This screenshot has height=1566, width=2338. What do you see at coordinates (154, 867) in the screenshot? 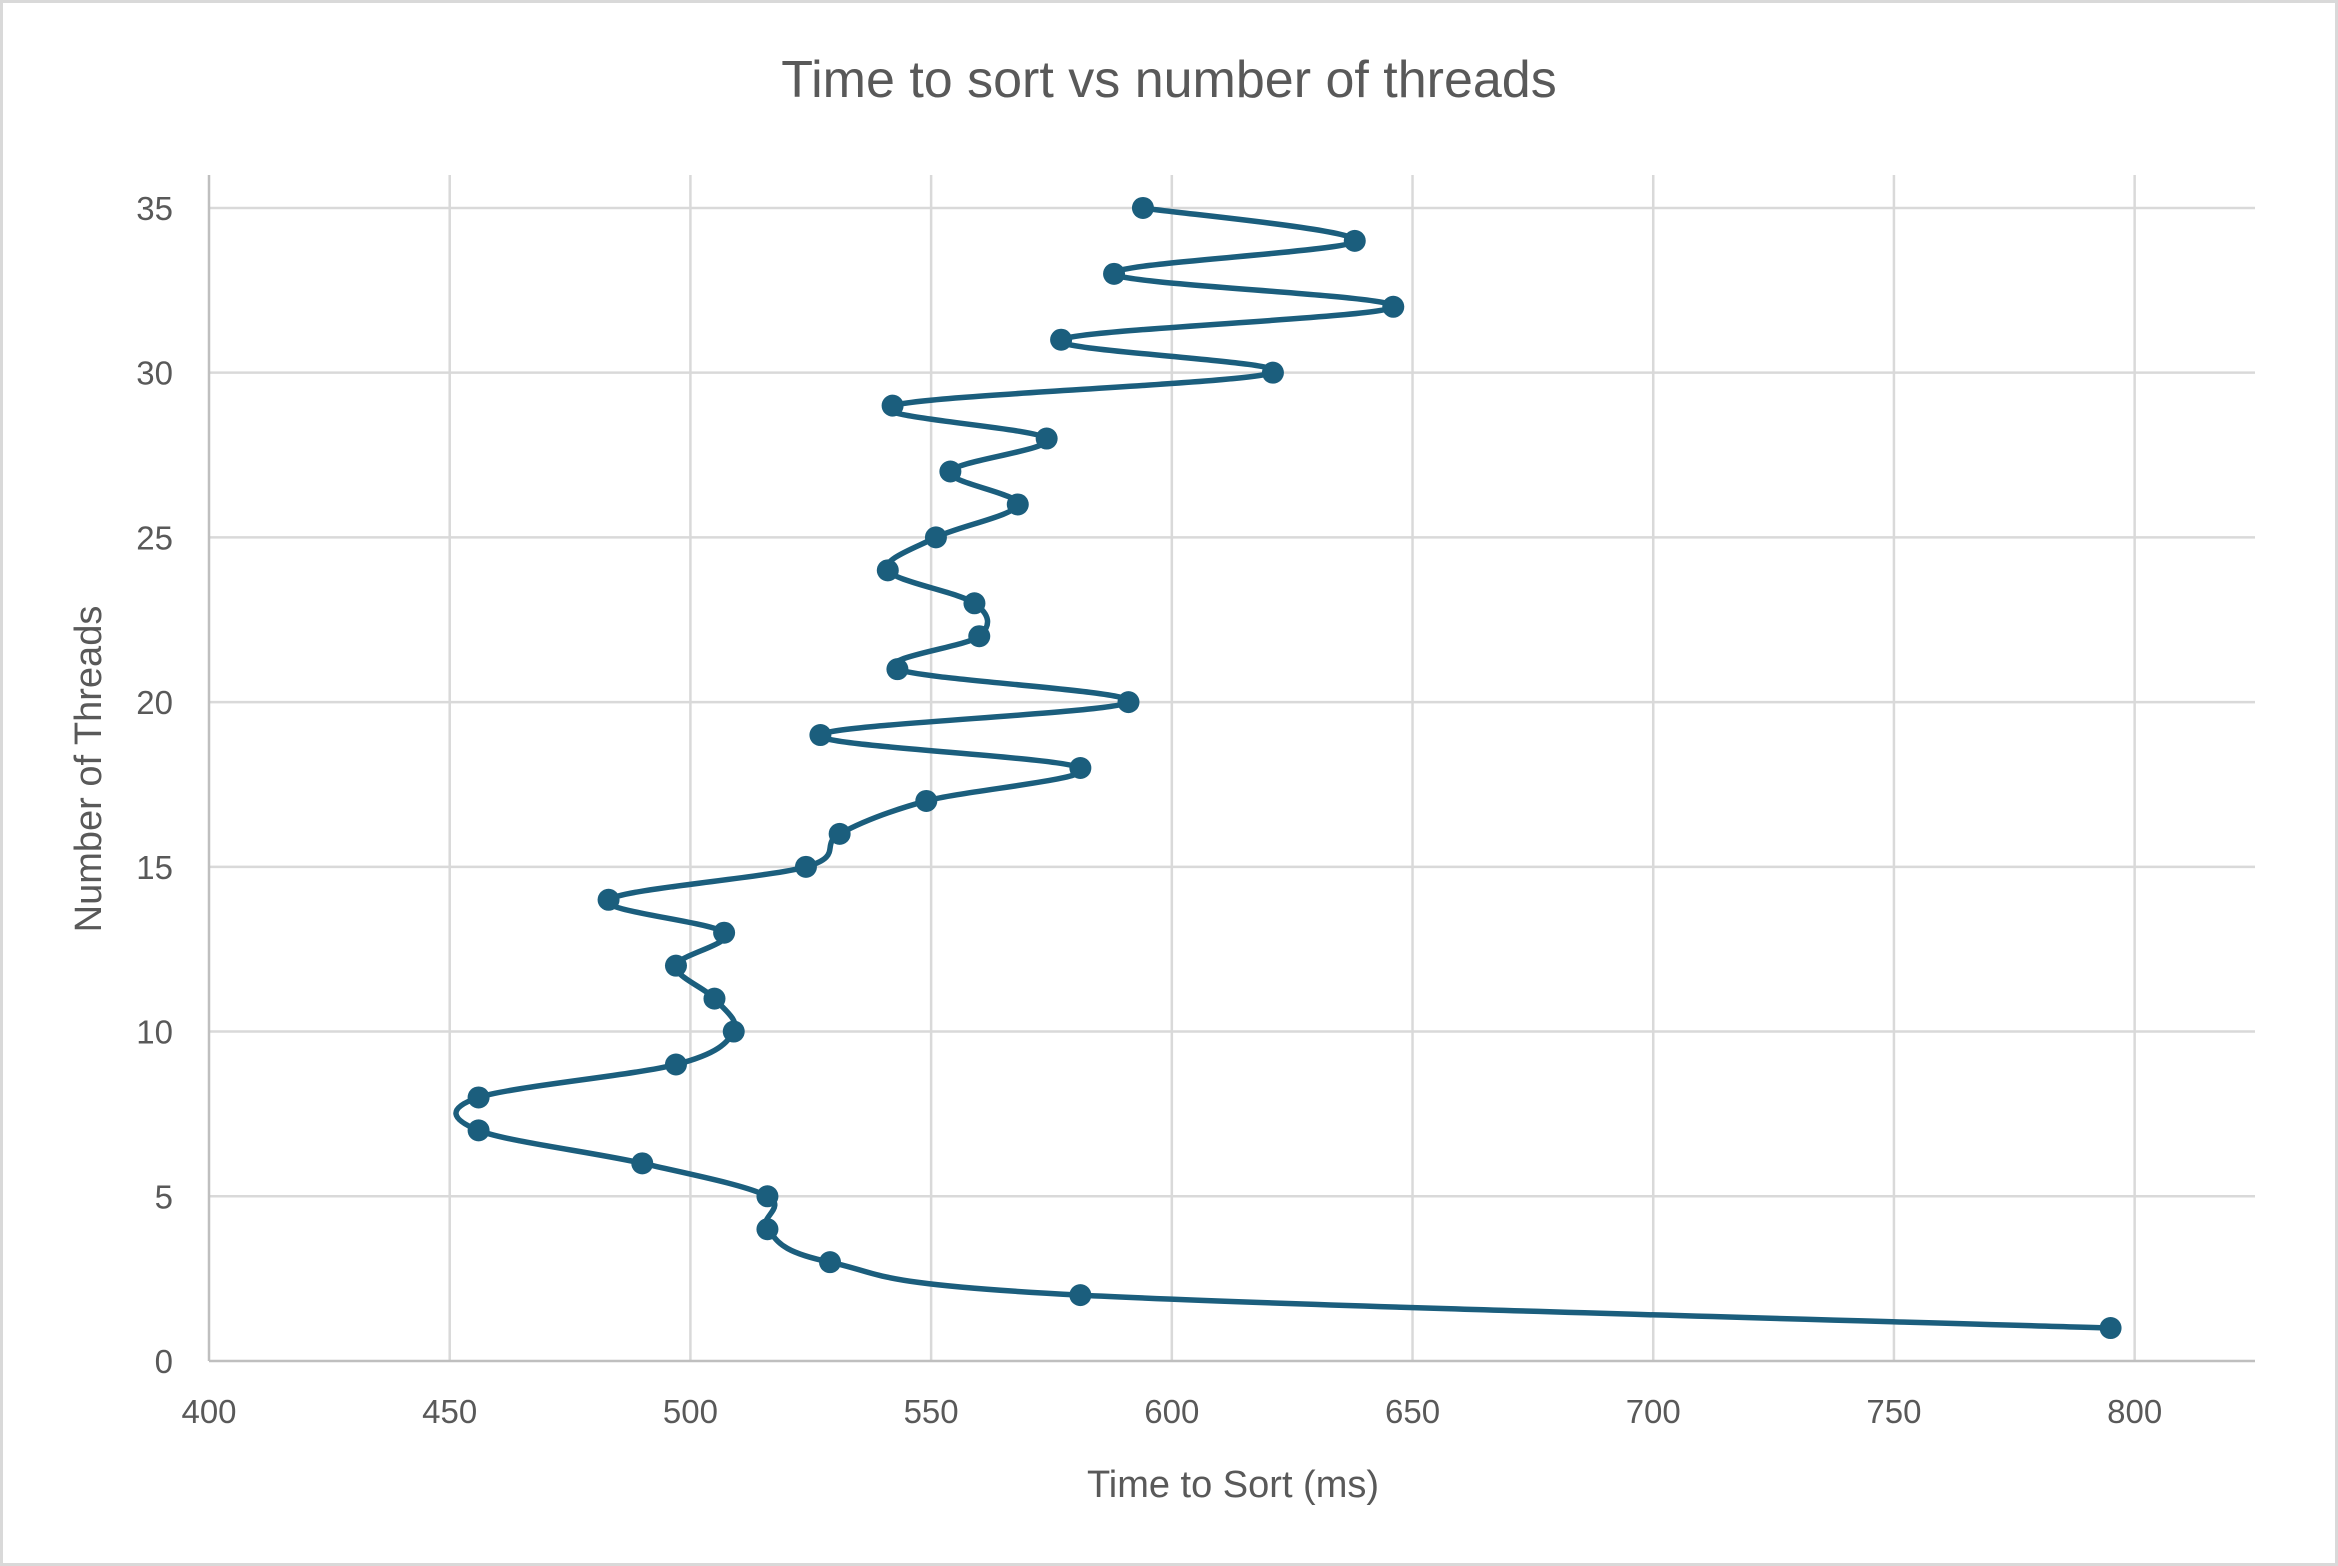
I see `y-tick-label: 15` at bounding box center [154, 867].